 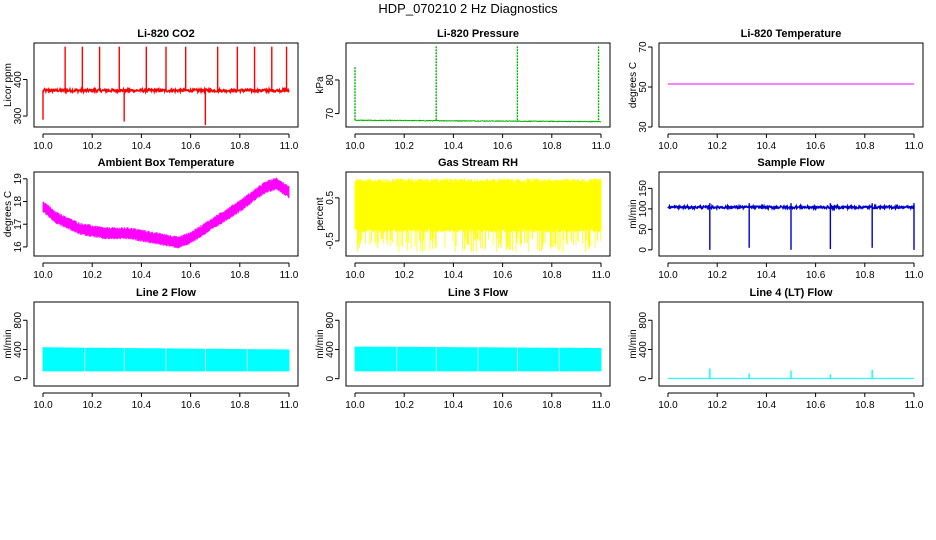 What do you see at coordinates (330, 80) in the screenshot?
I see `y-tick-label: 80` at bounding box center [330, 80].